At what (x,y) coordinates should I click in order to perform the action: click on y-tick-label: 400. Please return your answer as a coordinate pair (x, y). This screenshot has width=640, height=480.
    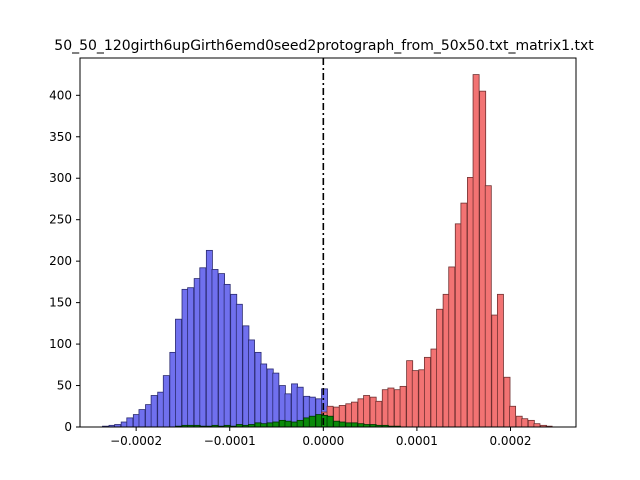
    Looking at the image, I should click on (60, 95).